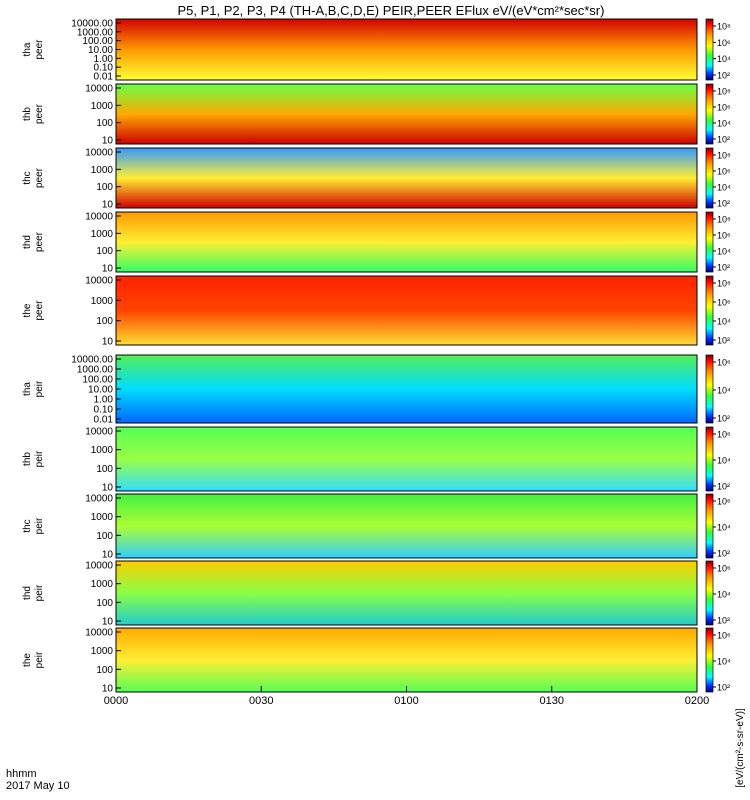  Describe the element at coordinates (261, 701) in the screenshot. I see `time-tick-label: 0030` at that location.